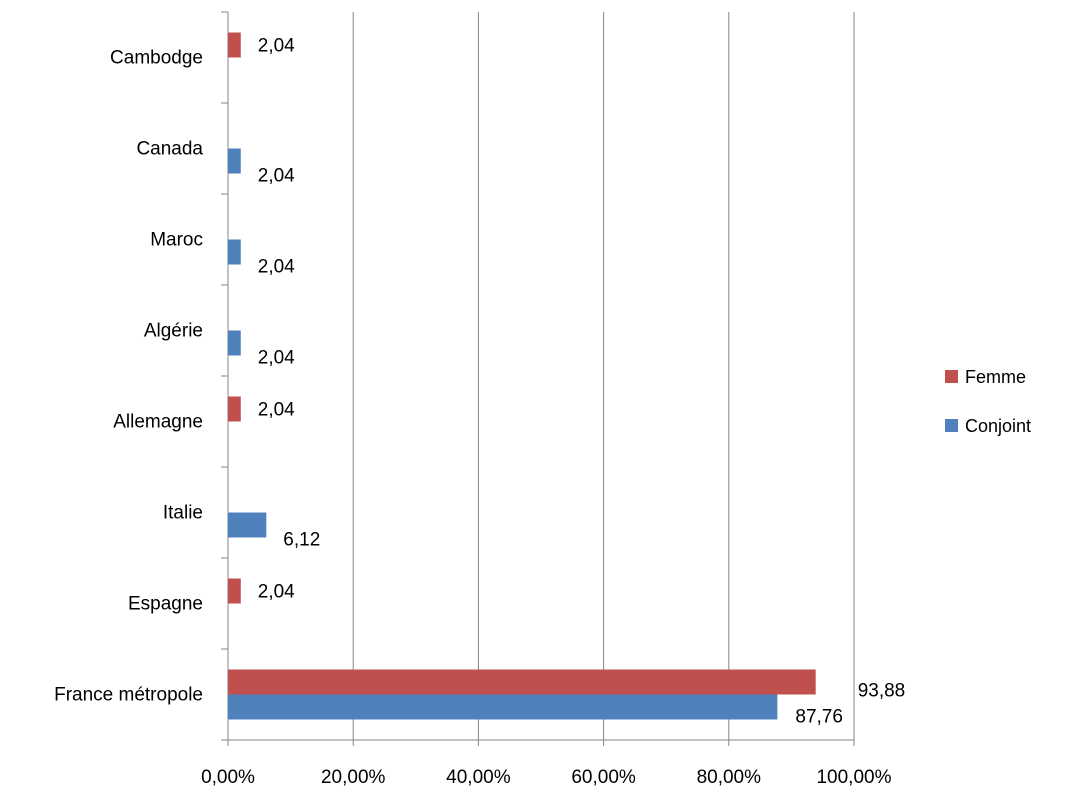  I want to click on legend-label: Femme, so click(995, 377).